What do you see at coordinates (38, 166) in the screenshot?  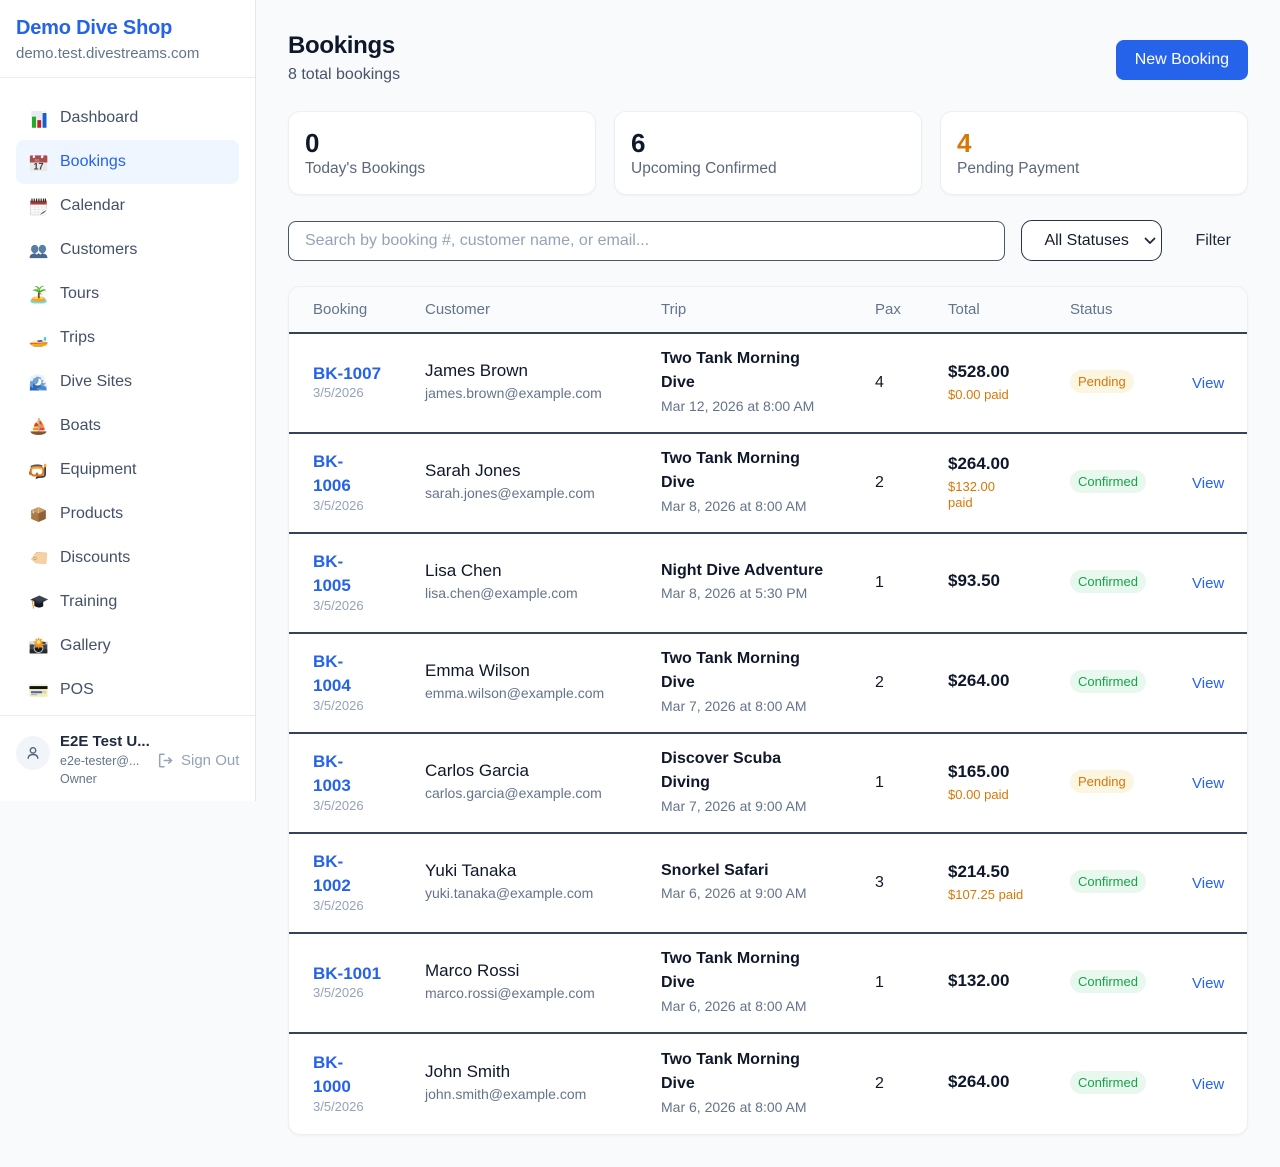 I see `svg-text: 17` at bounding box center [38, 166].